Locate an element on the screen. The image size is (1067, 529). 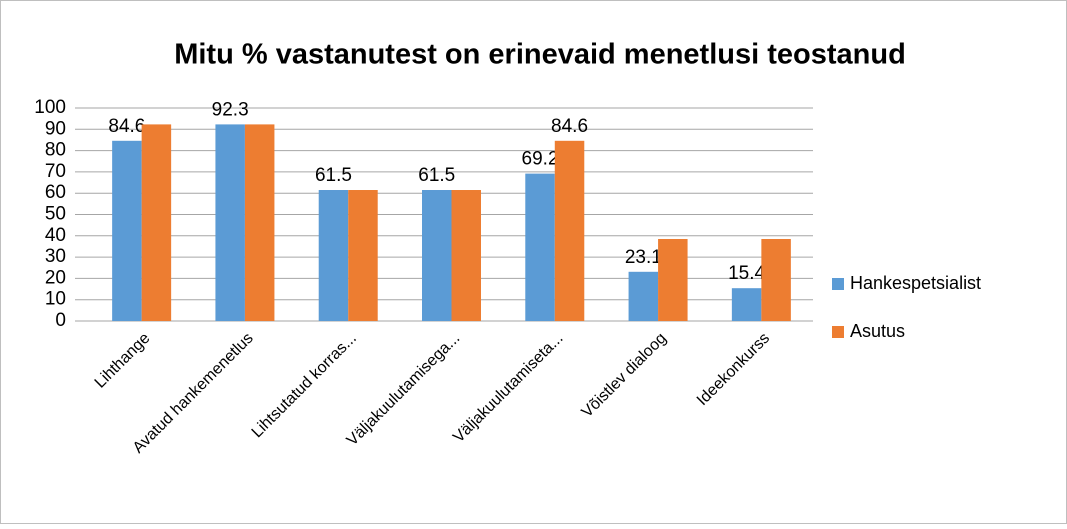
data-label: 92.3 is located at coordinates (230, 109).